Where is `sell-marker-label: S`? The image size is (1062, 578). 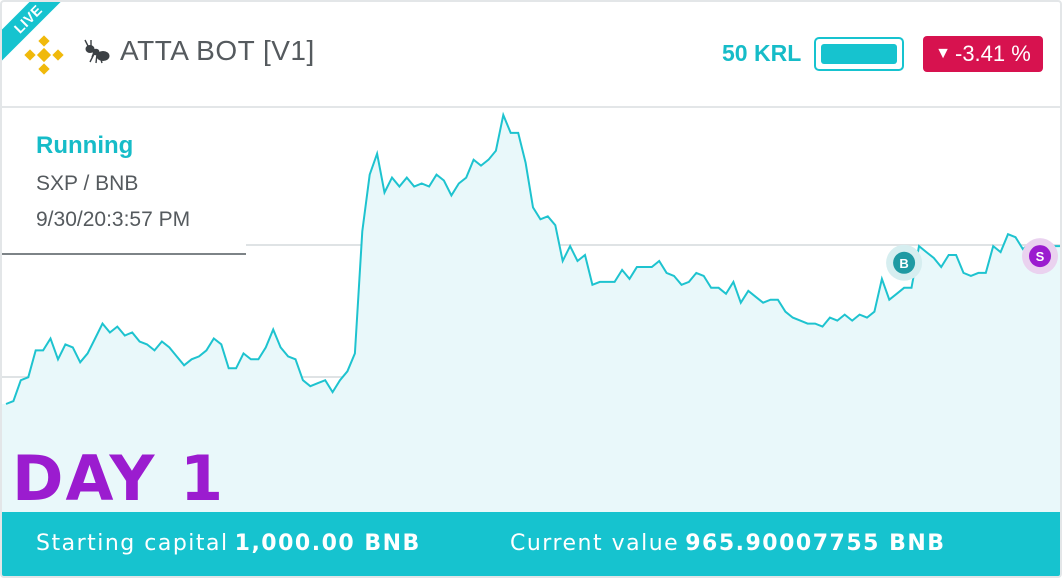 sell-marker-label: S is located at coordinates (1040, 256).